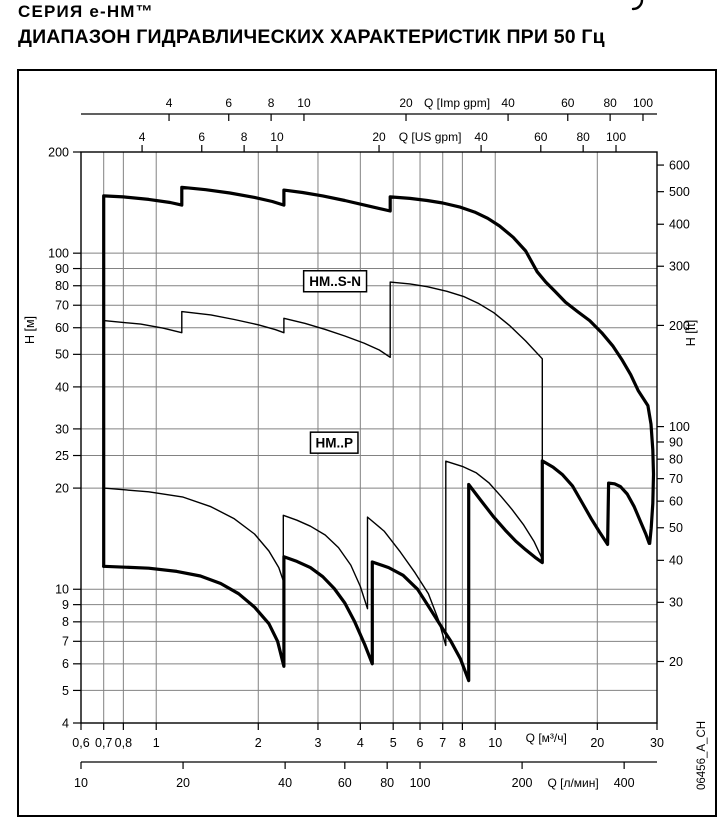 This screenshot has width=724, height=826. Describe the element at coordinates (676, 479) in the screenshot. I see `h-ft-tick-label: 70` at that location.